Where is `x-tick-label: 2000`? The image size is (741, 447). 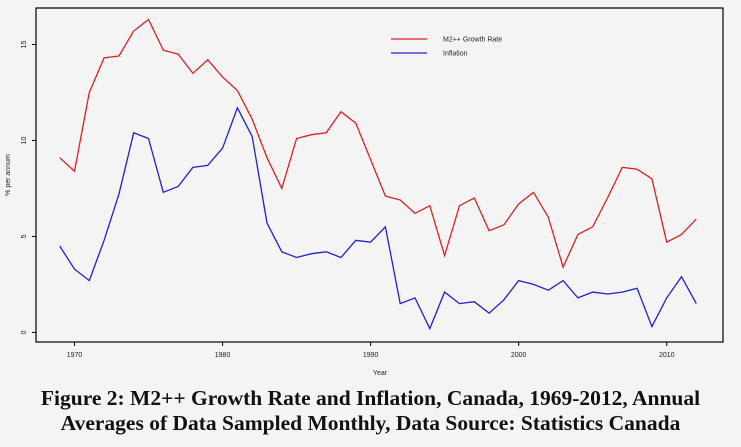
x-tick-label: 2000 is located at coordinates (519, 355).